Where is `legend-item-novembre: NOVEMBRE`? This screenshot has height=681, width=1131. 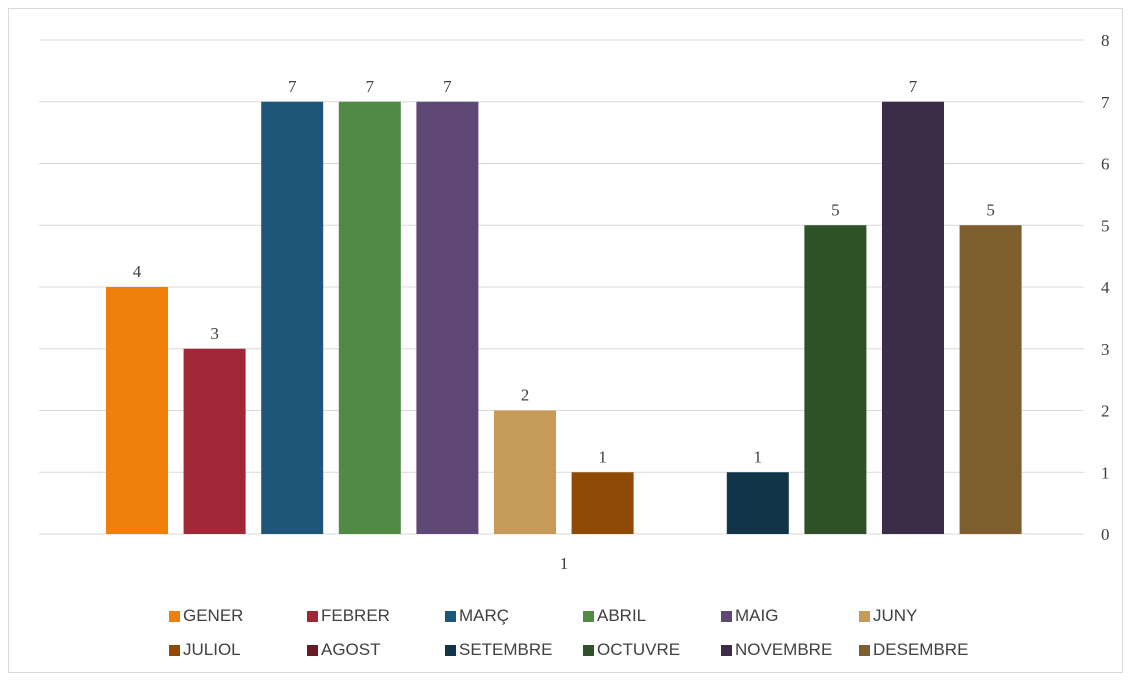 legend-item-novembre: NOVEMBRE is located at coordinates (790, 650).